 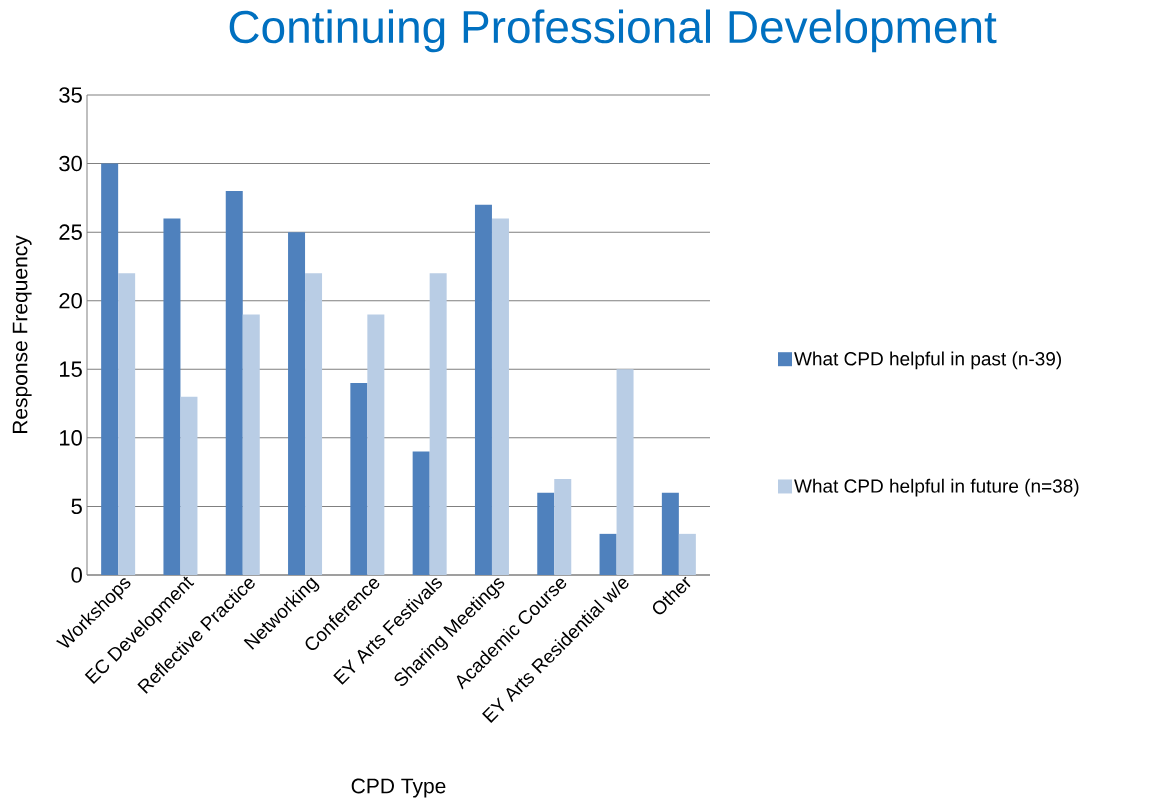 What do you see at coordinates (927, 360) in the screenshot?
I see `legend-label: What CPD helpful in past (n-39)` at bounding box center [927, 360].